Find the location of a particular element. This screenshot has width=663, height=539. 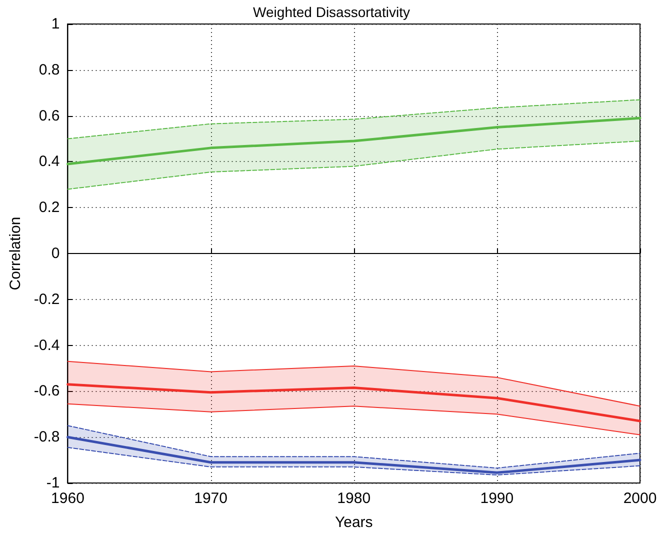

y-tick-label: -0.2 is located at coordinates (47, 299).